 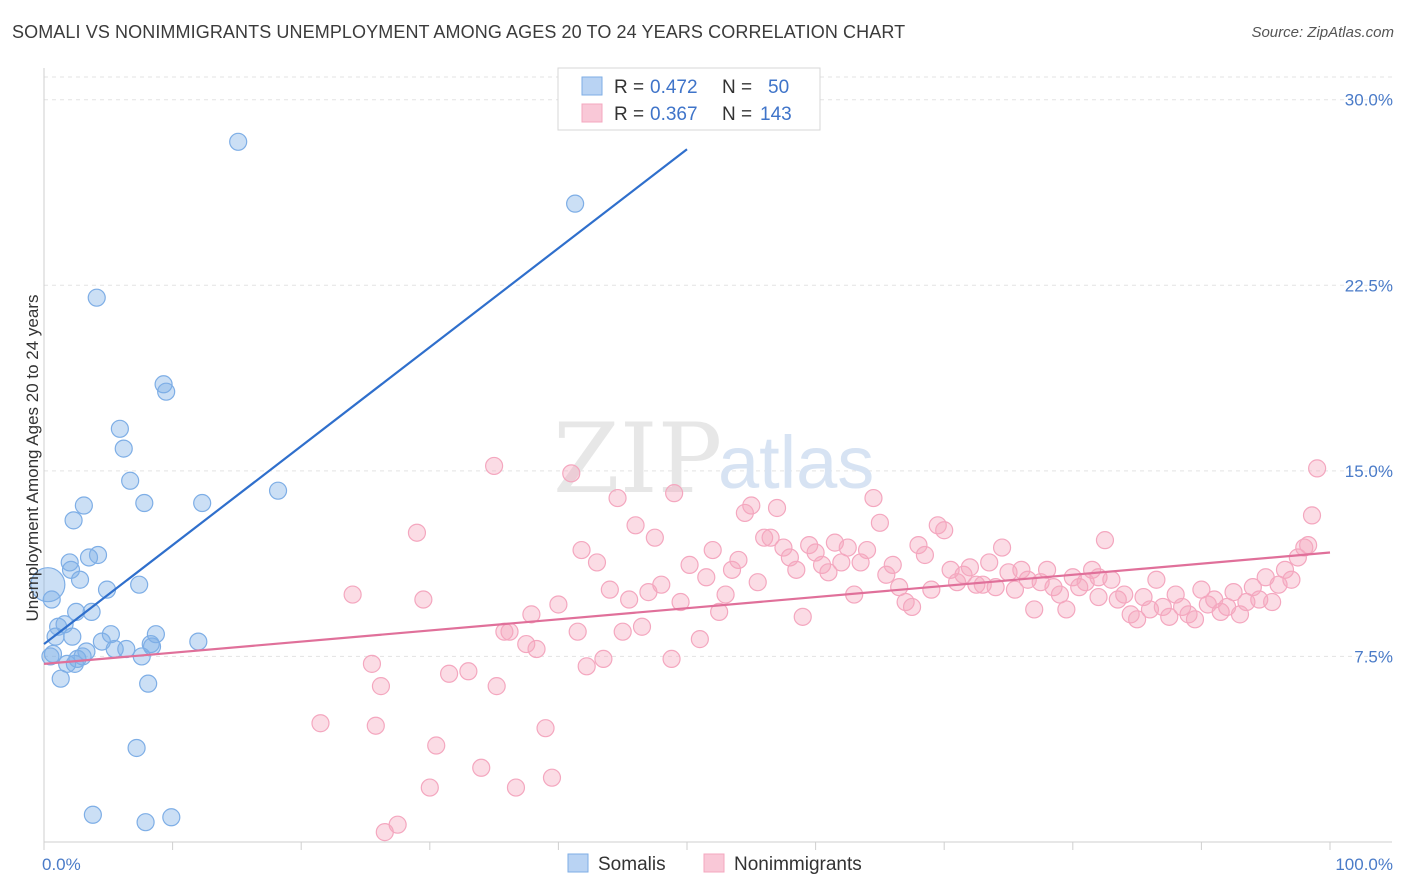 What do you see at coordinates (1369, 100) in the screenshot?
I see `y-tick-label: 30.0%` at bounding box center [1369, 100].